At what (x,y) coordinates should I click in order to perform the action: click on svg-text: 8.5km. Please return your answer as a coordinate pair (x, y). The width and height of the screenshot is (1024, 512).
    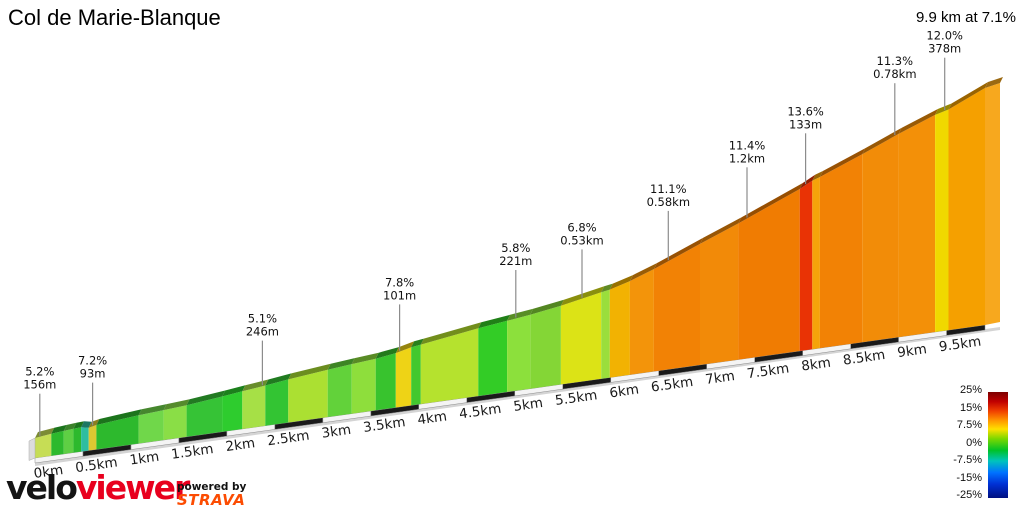
    Looking at the image, I should click on (864, 358).